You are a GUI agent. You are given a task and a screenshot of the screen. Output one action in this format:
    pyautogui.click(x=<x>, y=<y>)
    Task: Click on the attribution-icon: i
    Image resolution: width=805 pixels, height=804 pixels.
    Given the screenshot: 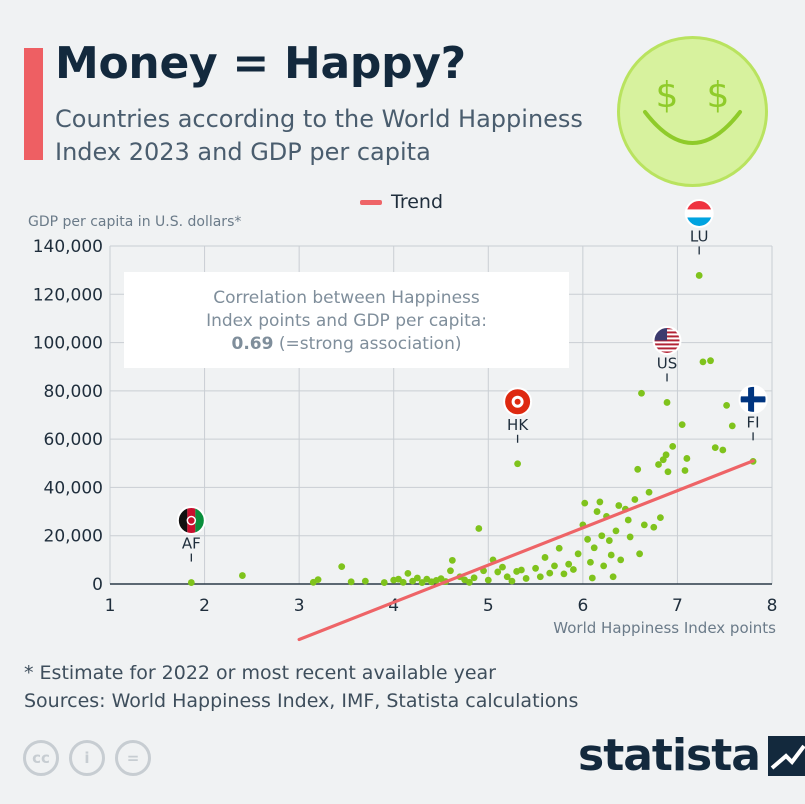 What is the action you would take?
    pyautogui.click(x=87, y=758)
    